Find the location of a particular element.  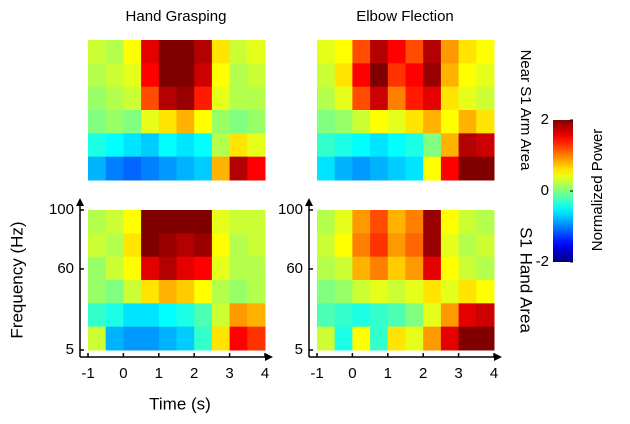

x-axis-arrow is located at coordinates (498, 357).